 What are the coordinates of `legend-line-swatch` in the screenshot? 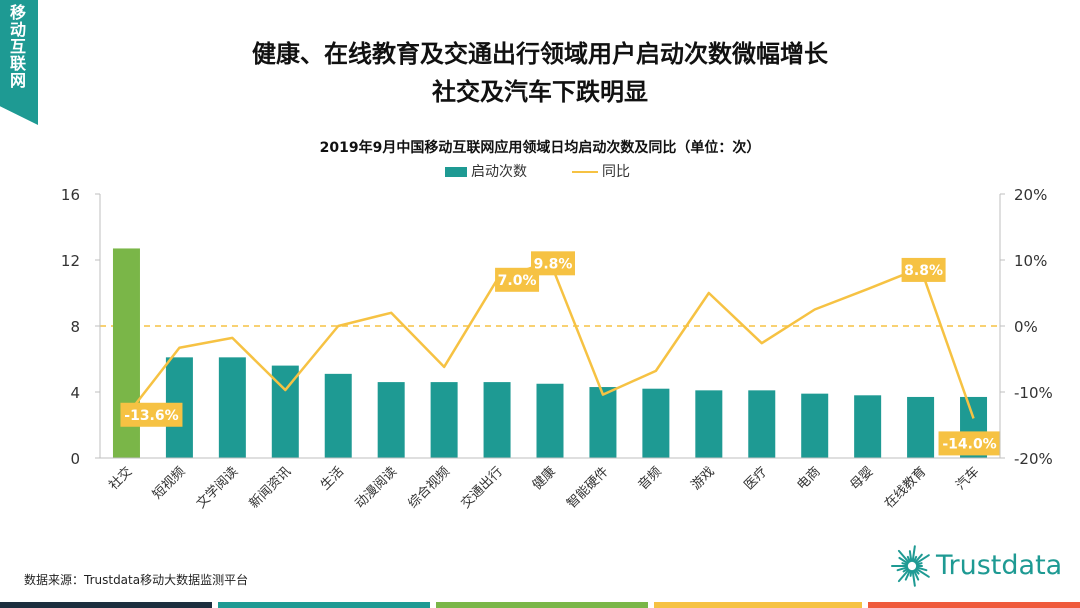 It's located at (585, 172).